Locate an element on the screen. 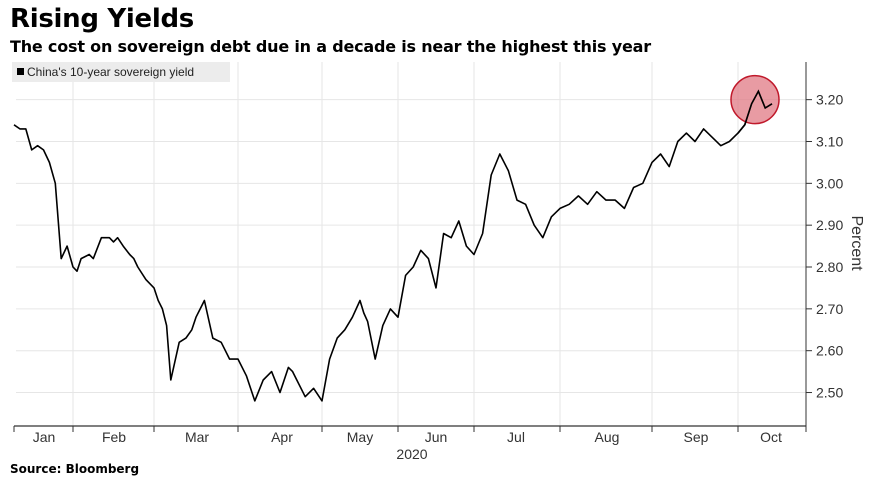 The height and width of the screenshot is (479, 878). y-tick-label: 3.00 is located at coordinates (829, 183).